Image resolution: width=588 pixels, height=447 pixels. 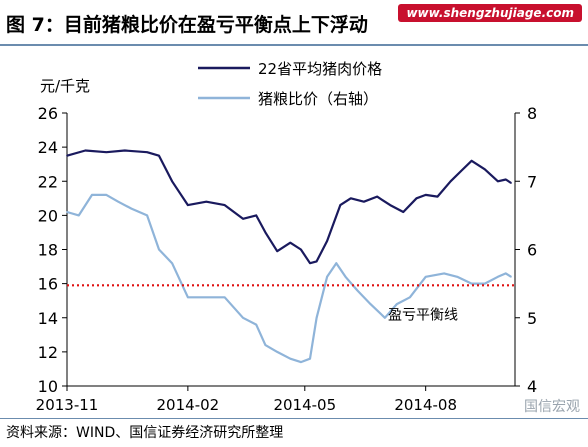 What do you see at coordinates (532, 386) in the screenshot?
I see `right-tick-label: 4` at bounding box center [532, 386].